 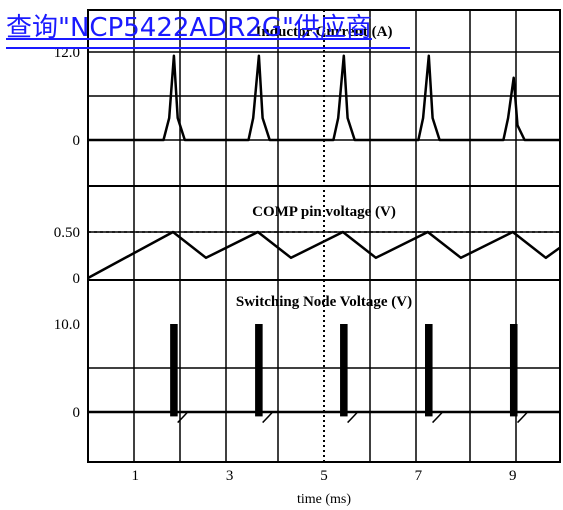 I want to click on panel-title: Switching Node Voltage (V), so click(x=324, y=302).